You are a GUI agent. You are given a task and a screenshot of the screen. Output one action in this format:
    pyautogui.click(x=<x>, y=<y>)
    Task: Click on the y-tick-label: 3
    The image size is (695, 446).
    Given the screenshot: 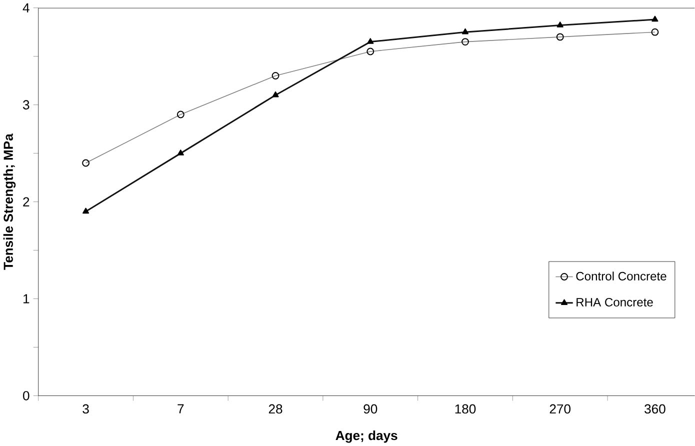 What is the action you would take?
    pyautogui.click(x=26, y=105)
    